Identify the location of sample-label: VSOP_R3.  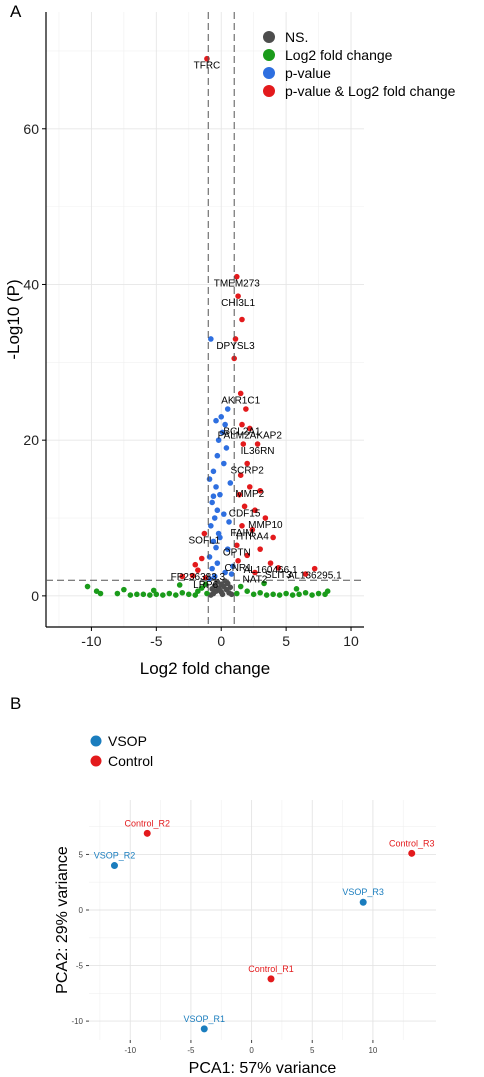
(363, 892).